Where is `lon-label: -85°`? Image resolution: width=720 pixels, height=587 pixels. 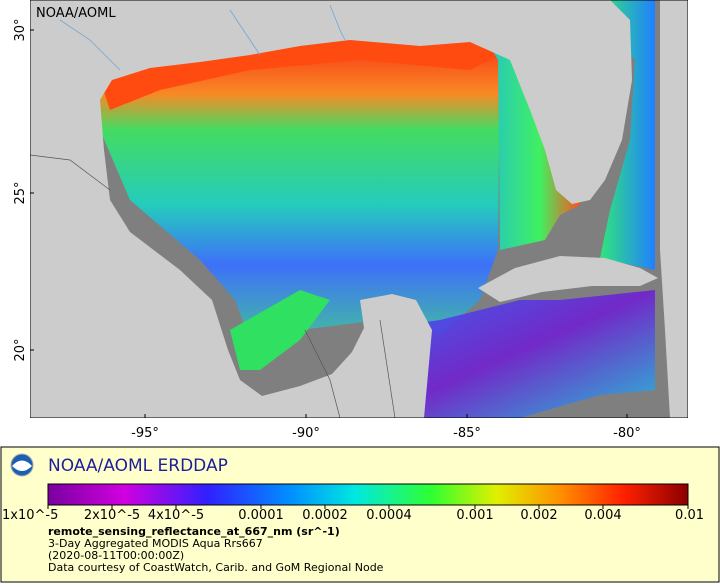 lon-label: -85° is located at coordinates (467, 433).